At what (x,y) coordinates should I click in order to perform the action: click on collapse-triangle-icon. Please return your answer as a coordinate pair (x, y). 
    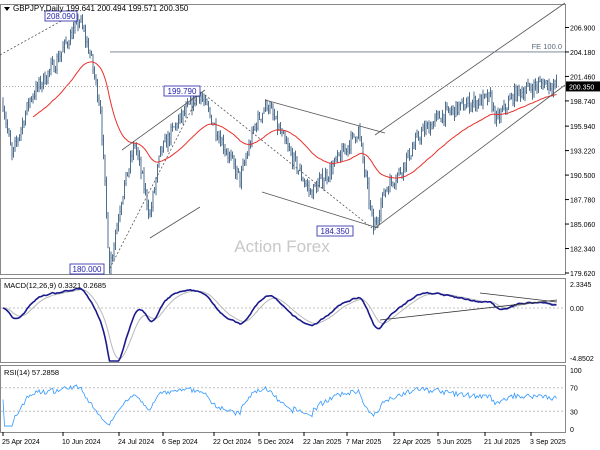
    Looking at the image, I should click on (7, 9).